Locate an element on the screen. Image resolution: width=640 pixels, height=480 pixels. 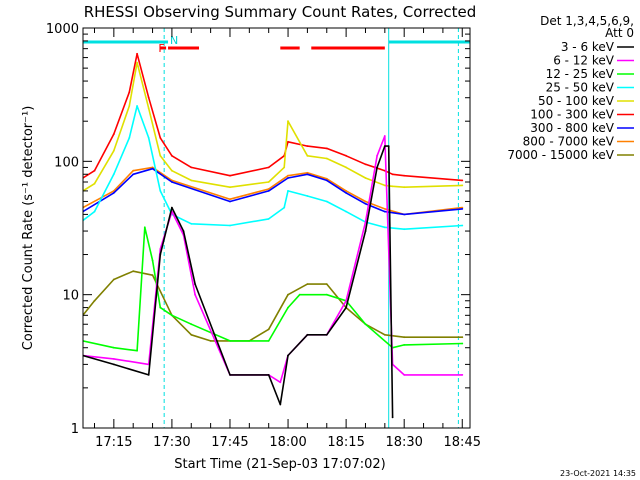
legend-label-2: 12 - 25 keV is located at coordinates (580, 74).